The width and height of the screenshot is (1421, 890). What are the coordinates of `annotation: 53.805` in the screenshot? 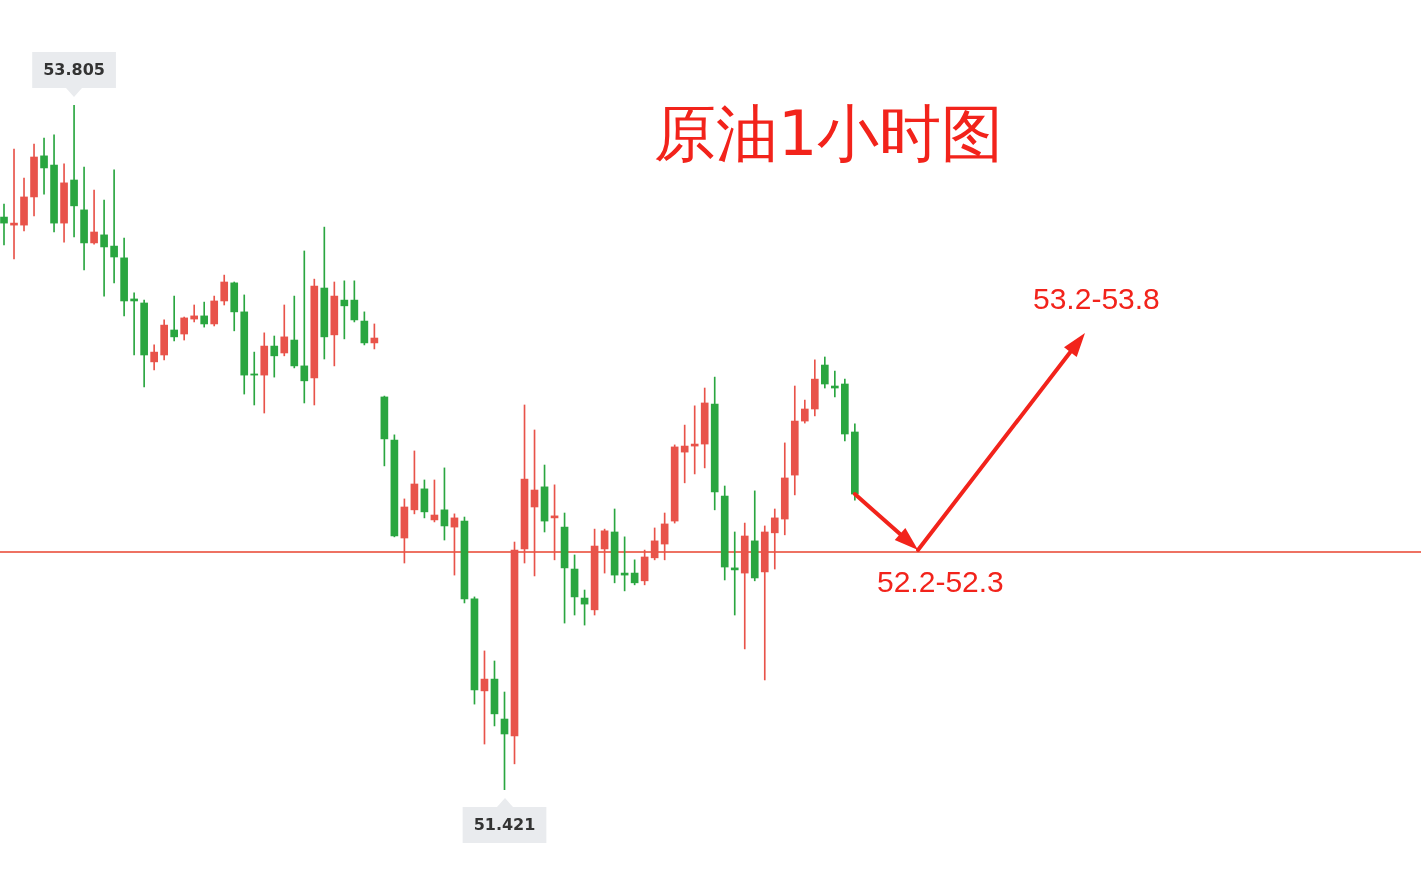 It's located at (74, 70).